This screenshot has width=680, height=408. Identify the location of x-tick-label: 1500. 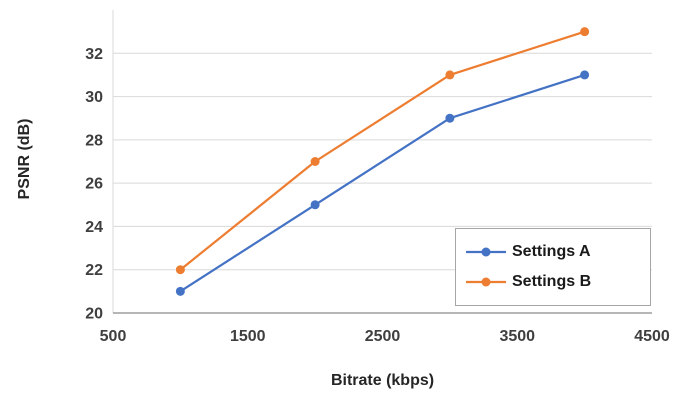
(248, 336).